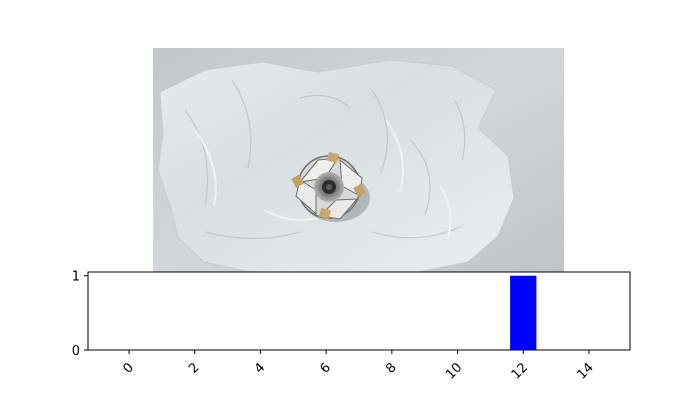 This screenshot has height=400, width=700. I want to click on milling-cutter, so click(328, 185).